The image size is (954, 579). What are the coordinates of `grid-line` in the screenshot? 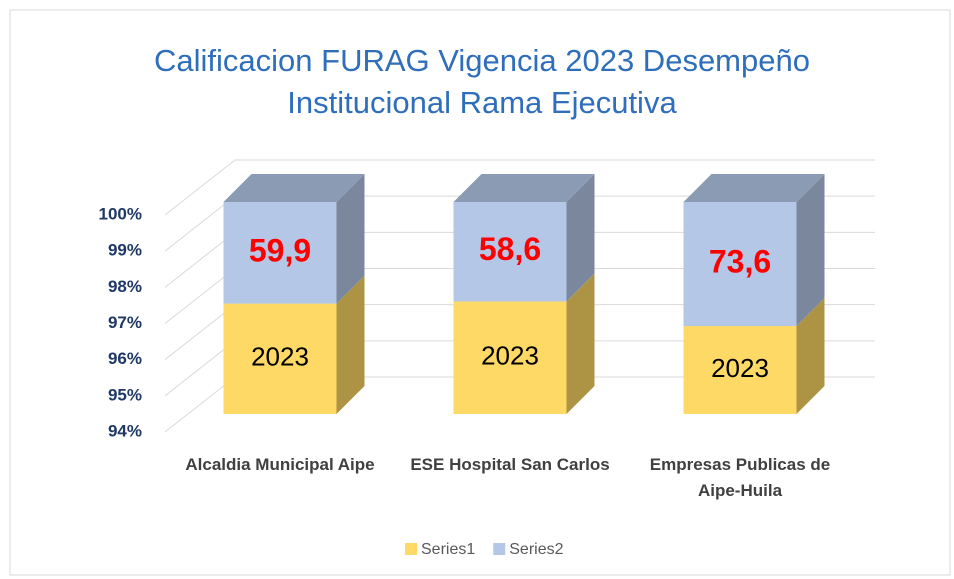 It's located at (519, 187).